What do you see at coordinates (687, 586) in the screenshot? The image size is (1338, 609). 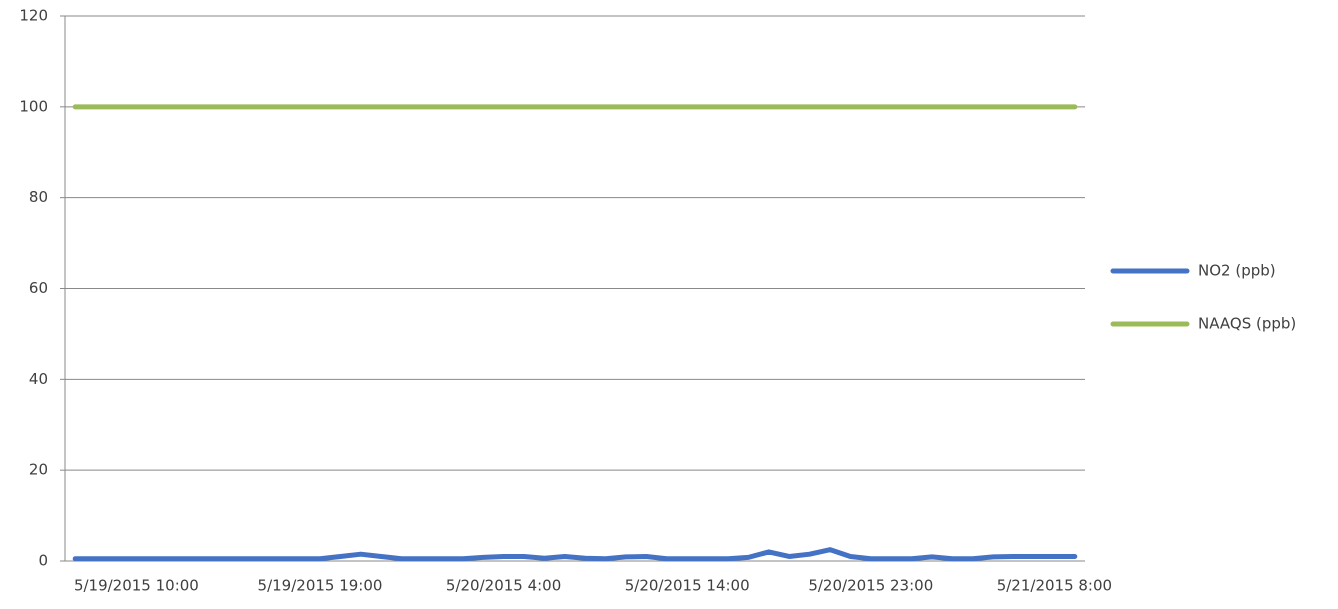 I see `x-tick-label: 5/20/2015 14:00` at bounding box center [687, 586].